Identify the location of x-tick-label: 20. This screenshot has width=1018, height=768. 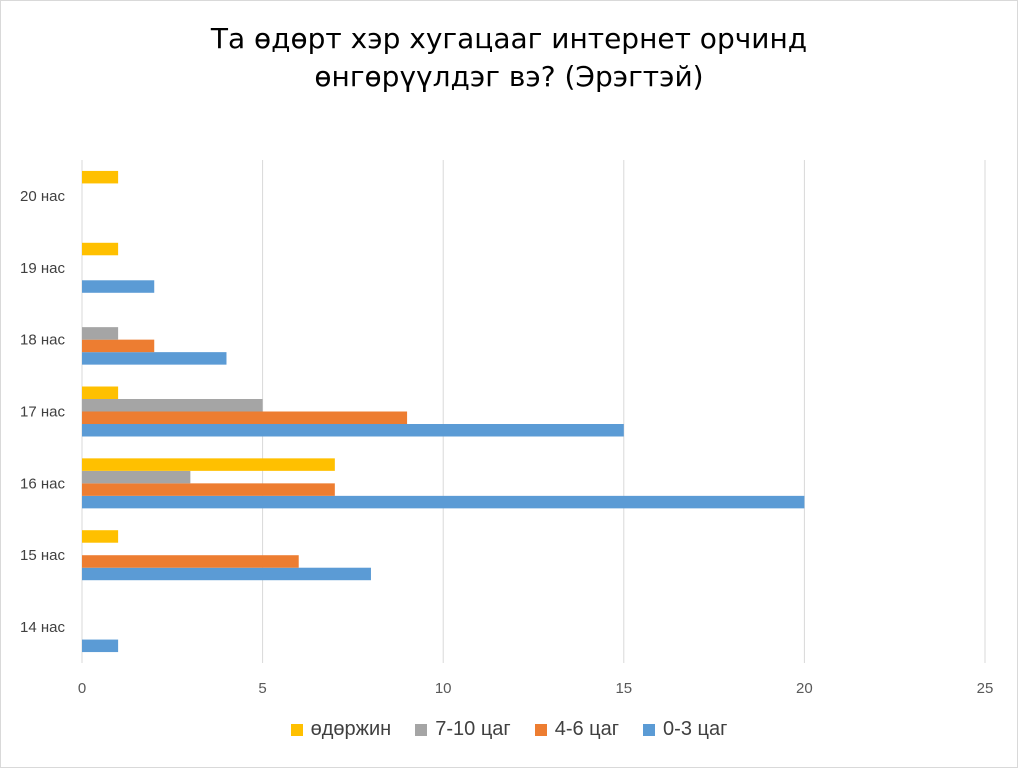
(804, 688).